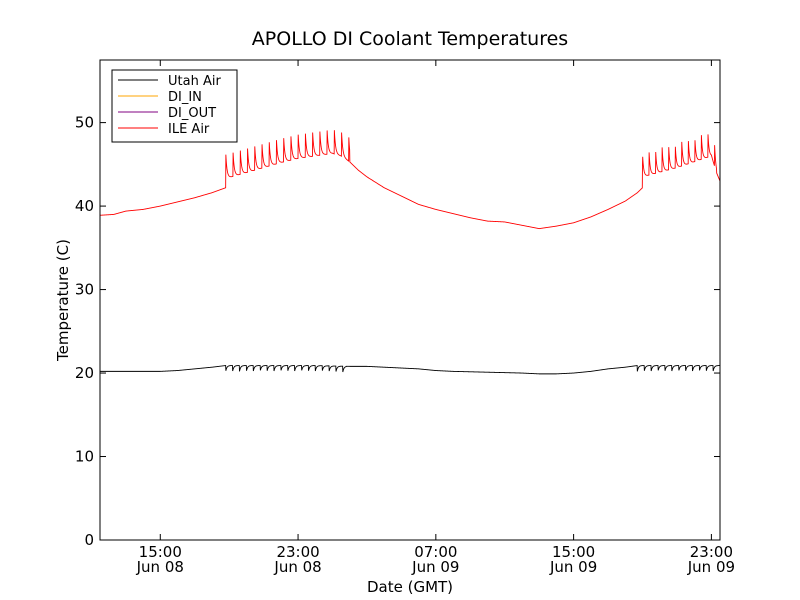 Image resolution: width=800 pixels, height=600 pixels. Describe the element at coordinates (192, 113) in the screenshot. I see `legend-label: DI_OUT` at that location.